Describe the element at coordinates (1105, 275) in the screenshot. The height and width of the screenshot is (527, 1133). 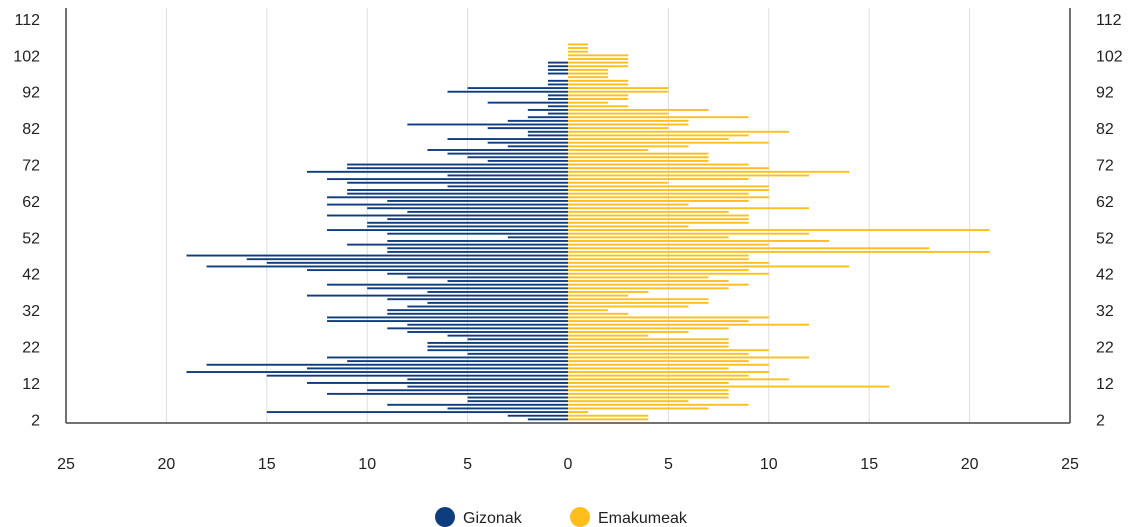
I see `y-tick-label-right: 42` at that location.